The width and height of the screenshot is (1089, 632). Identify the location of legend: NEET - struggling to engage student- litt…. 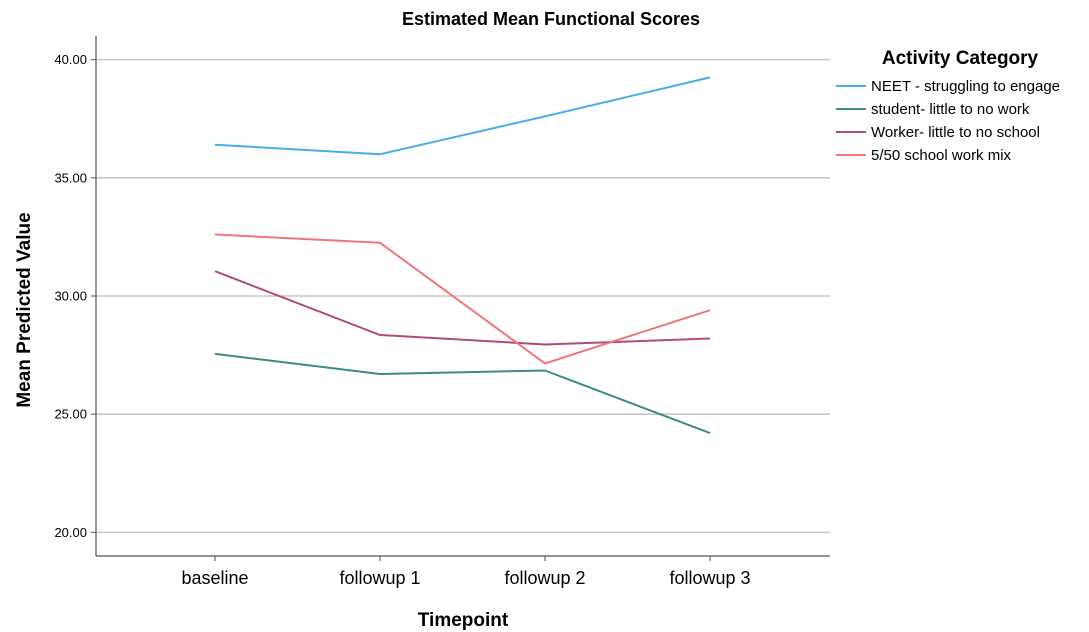
(948, 121).